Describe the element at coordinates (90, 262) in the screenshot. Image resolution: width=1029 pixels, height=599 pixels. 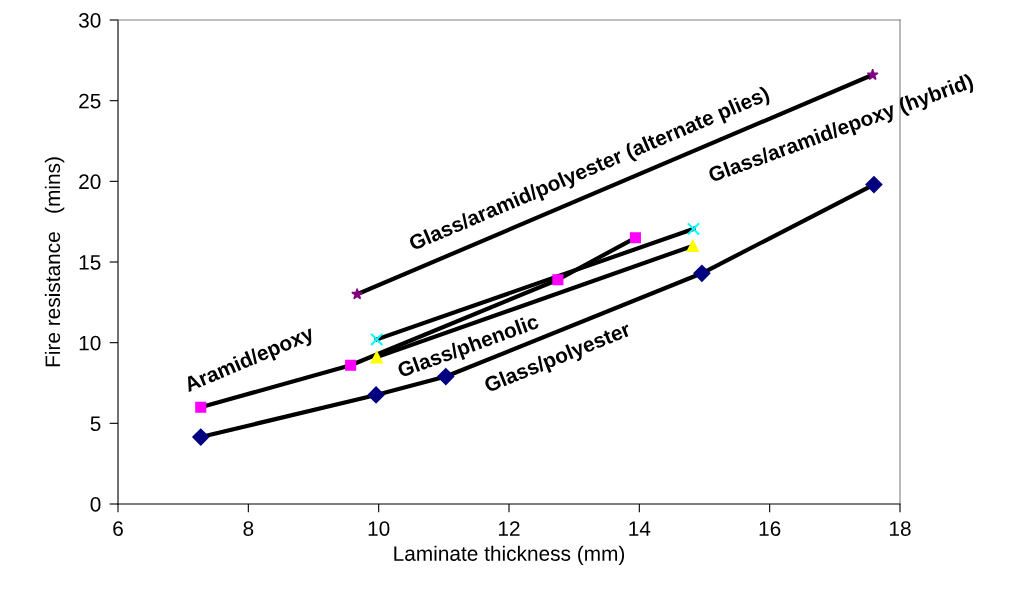
I see `y-tick-label: 15` at that location.